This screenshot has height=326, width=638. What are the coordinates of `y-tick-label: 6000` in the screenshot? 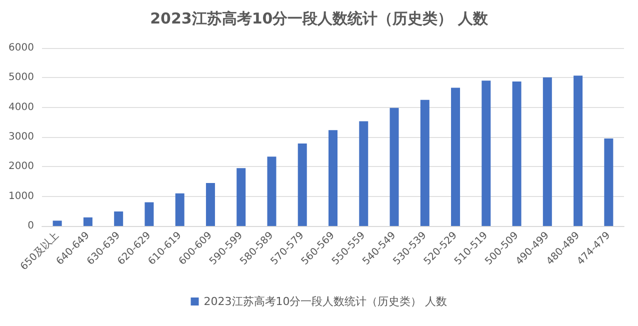 It's located at (21, 48).